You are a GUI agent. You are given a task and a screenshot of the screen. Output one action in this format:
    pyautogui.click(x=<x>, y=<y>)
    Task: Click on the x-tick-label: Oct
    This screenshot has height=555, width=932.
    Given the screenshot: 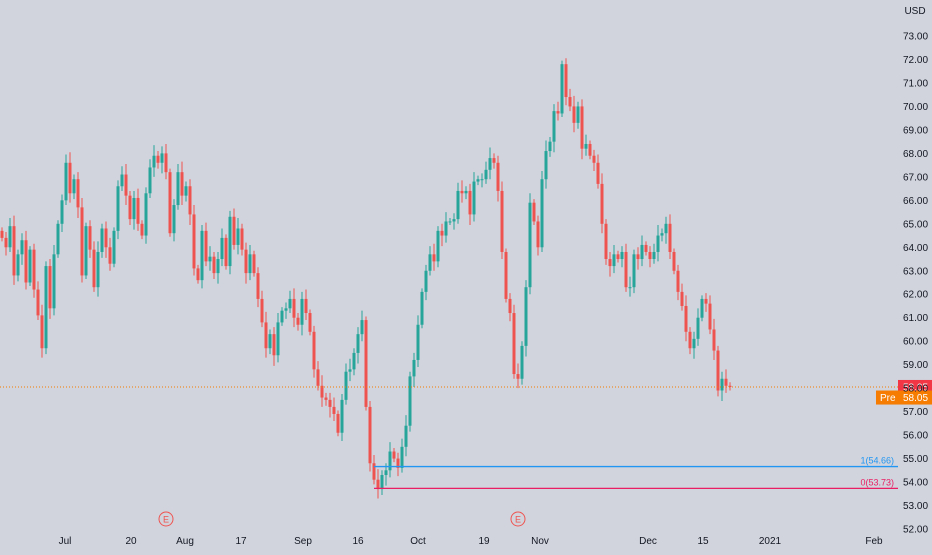 What is the action you would take?
    pyautogui.click(x=418, y=541)
    